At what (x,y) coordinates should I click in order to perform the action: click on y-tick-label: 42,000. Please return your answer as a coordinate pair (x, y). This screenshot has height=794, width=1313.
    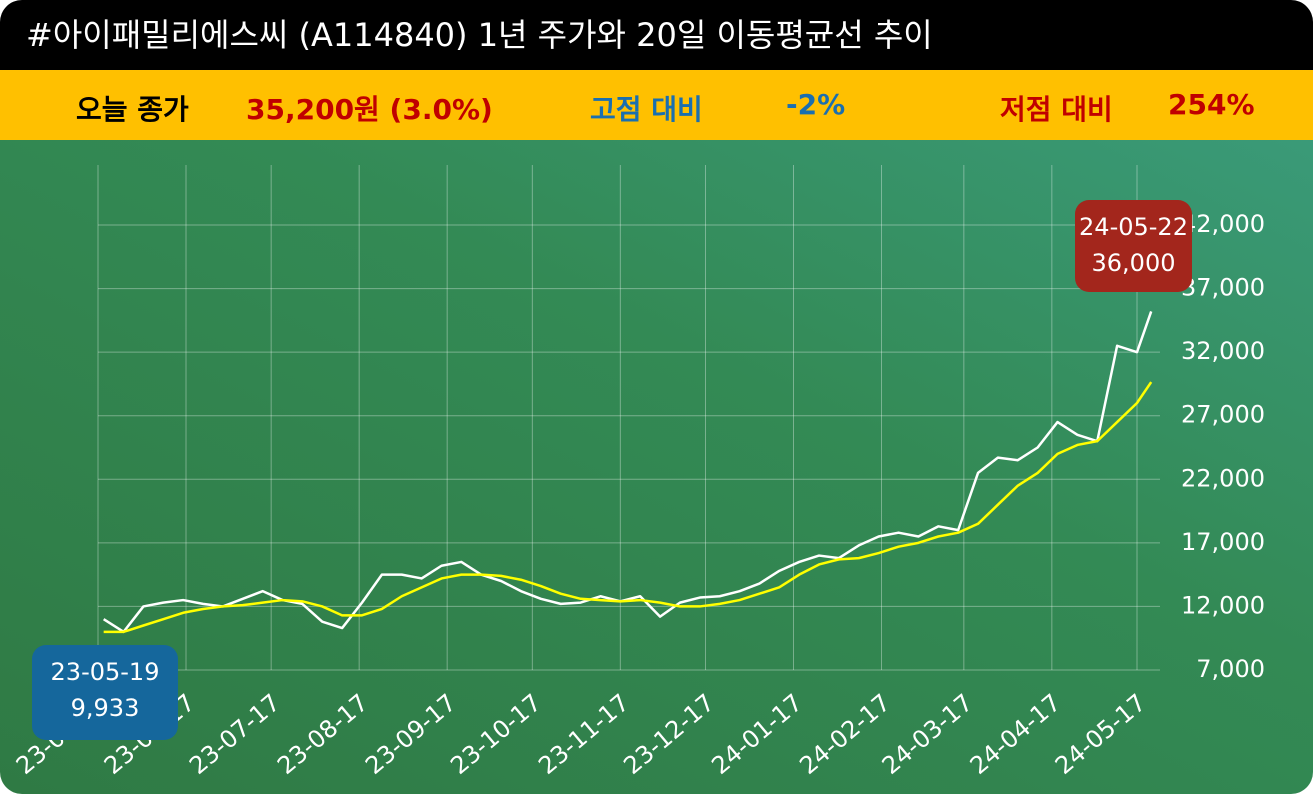
    Looking at the image, I should click on (1223, 224).